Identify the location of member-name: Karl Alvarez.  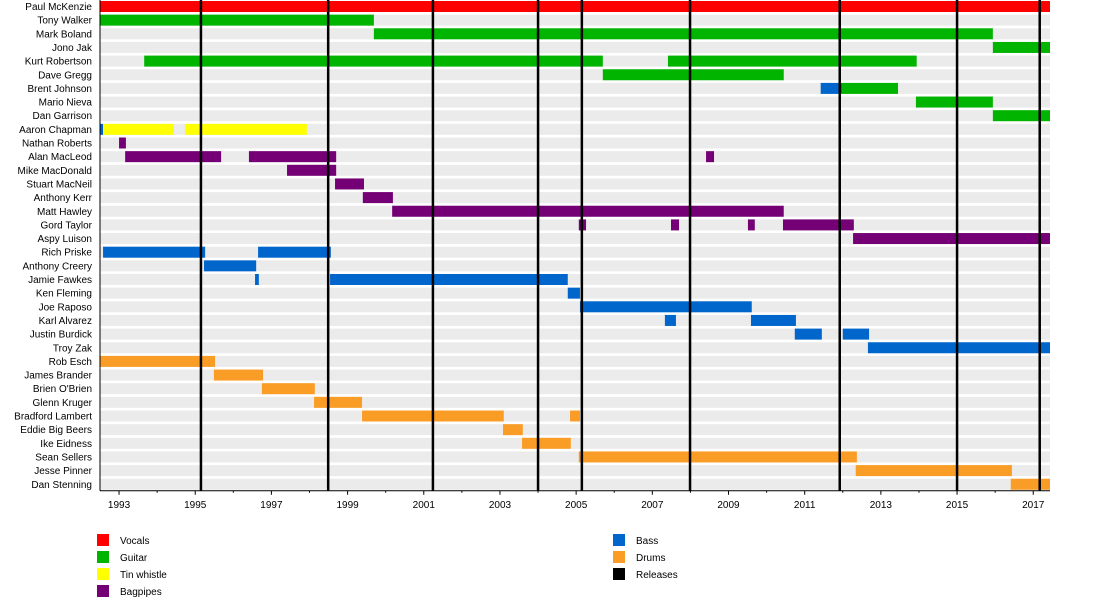
(65, 321).